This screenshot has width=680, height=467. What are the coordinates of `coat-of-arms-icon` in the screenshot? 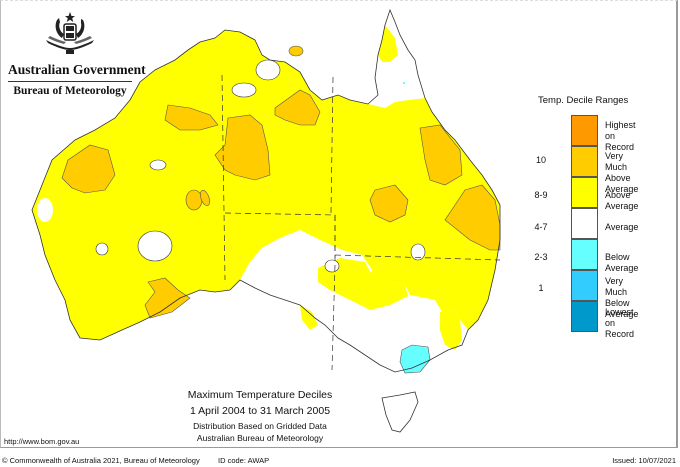 It's located at (70, 33).